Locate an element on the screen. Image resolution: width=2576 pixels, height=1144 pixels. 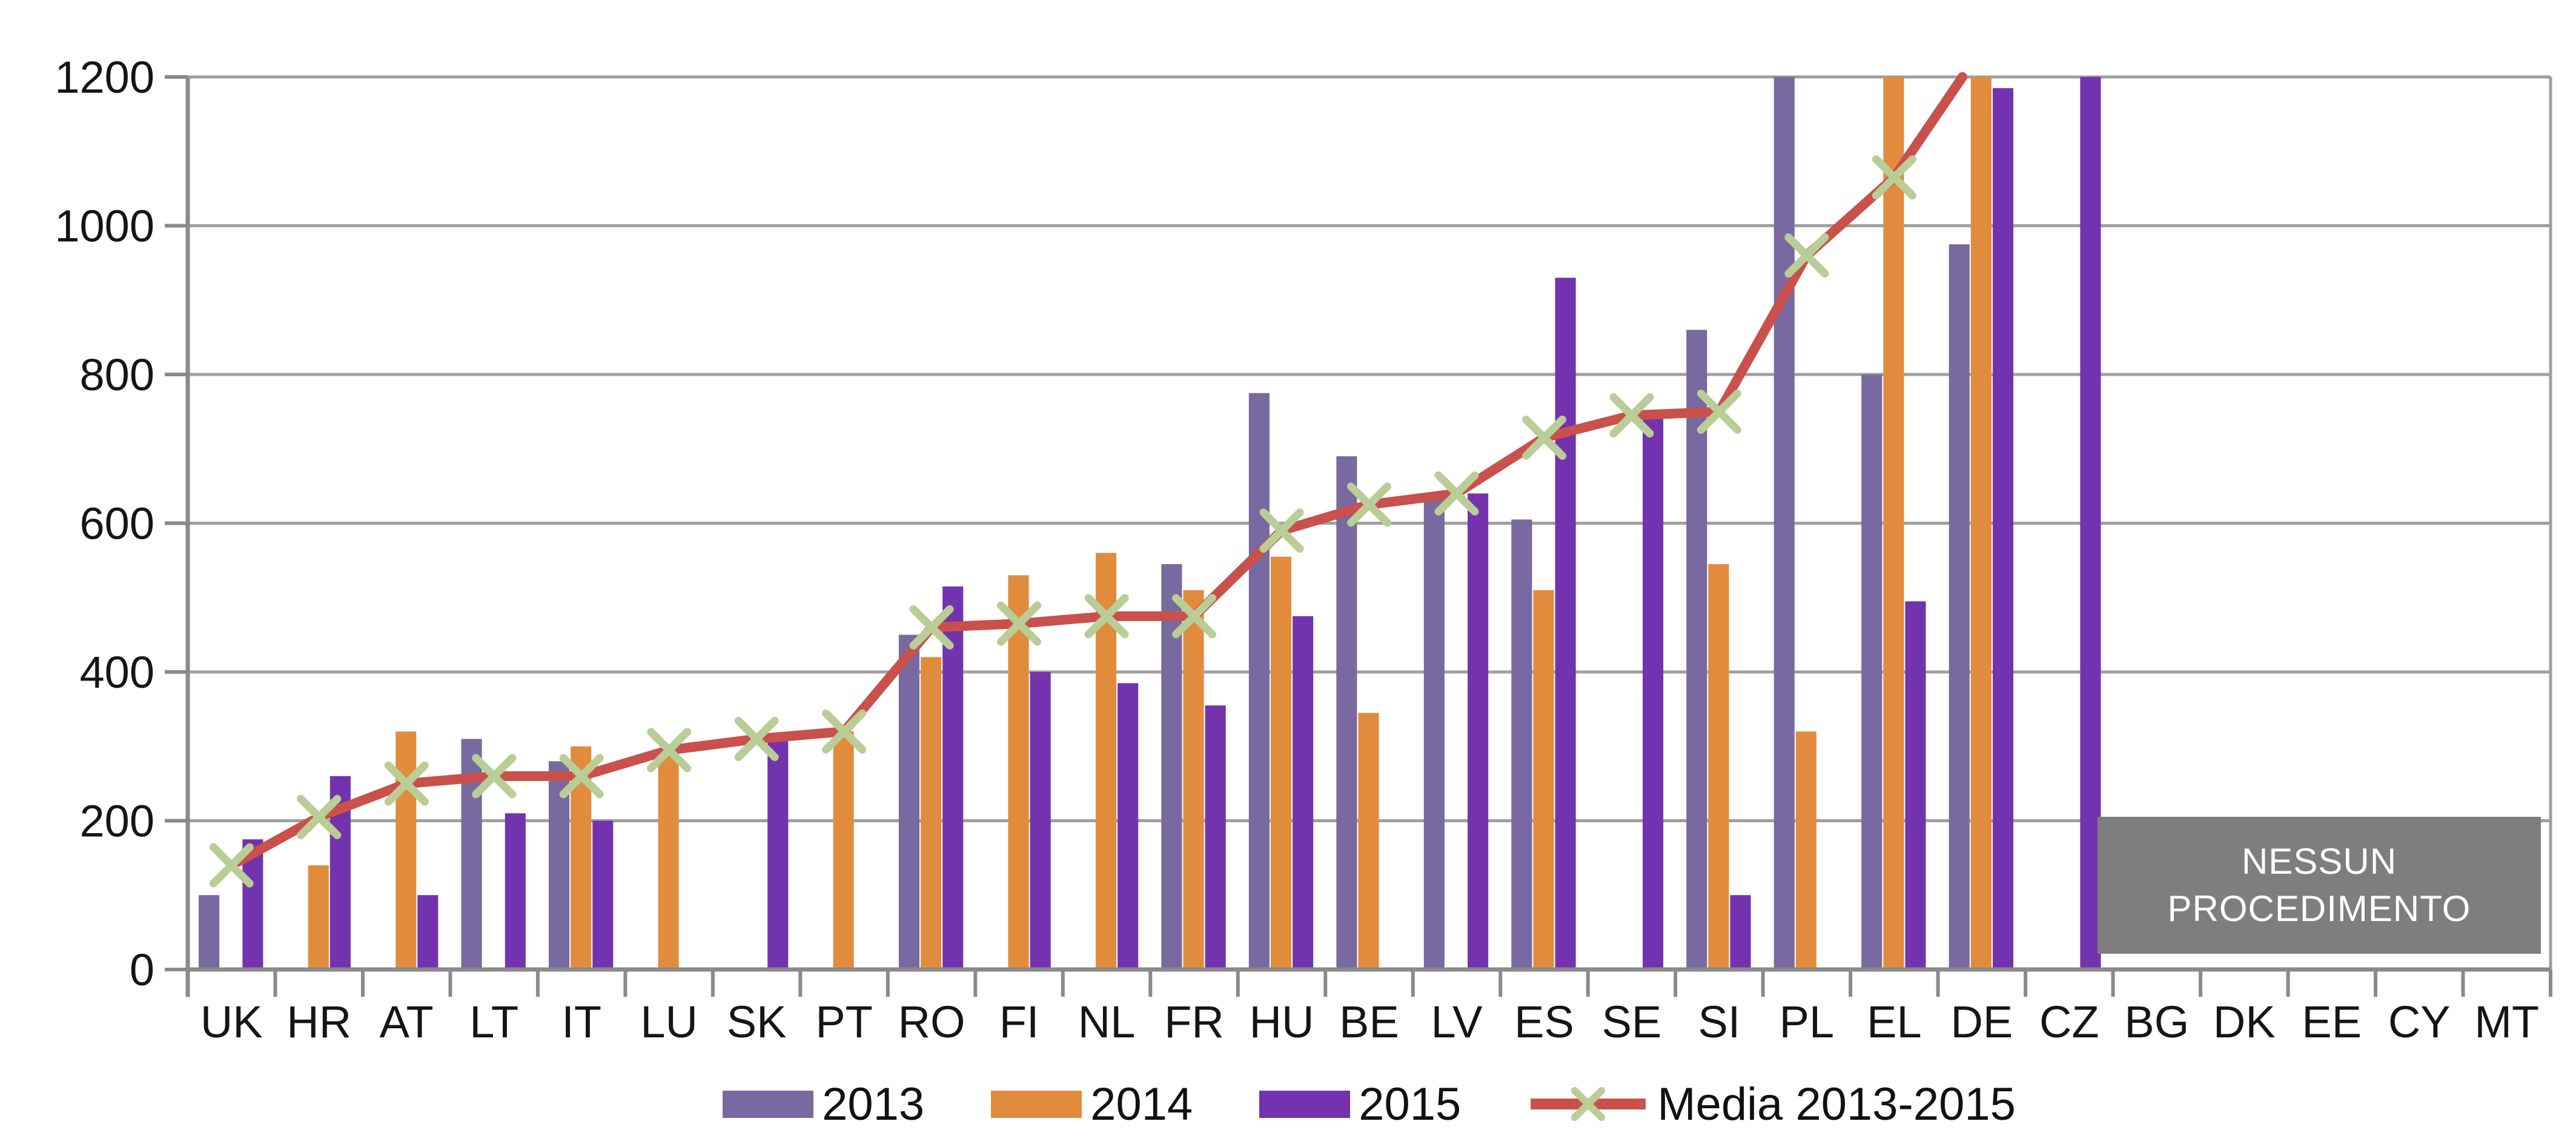
media-marker-FR is located at coordinates (1194, 617).